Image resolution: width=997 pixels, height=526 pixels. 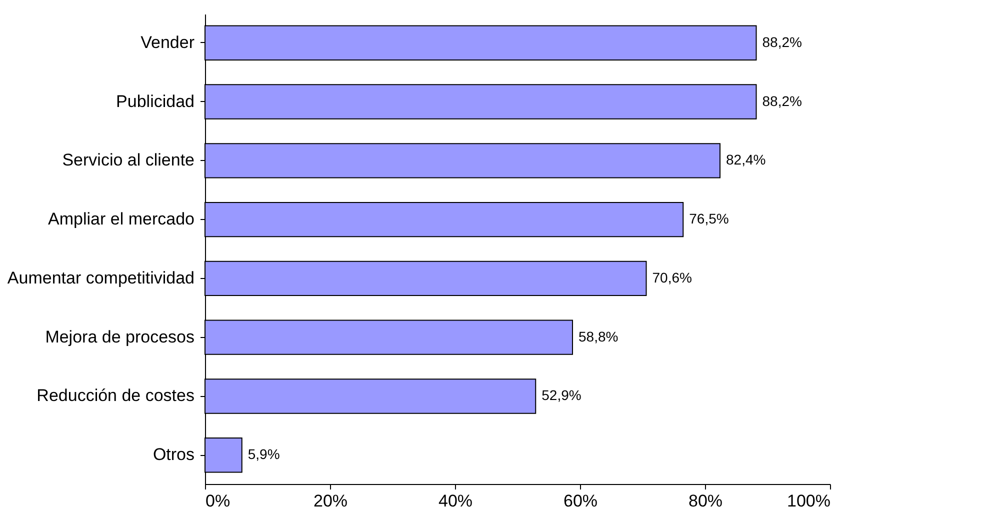 I want to click on data-label: 5,9%, so click(x=264, y=454).